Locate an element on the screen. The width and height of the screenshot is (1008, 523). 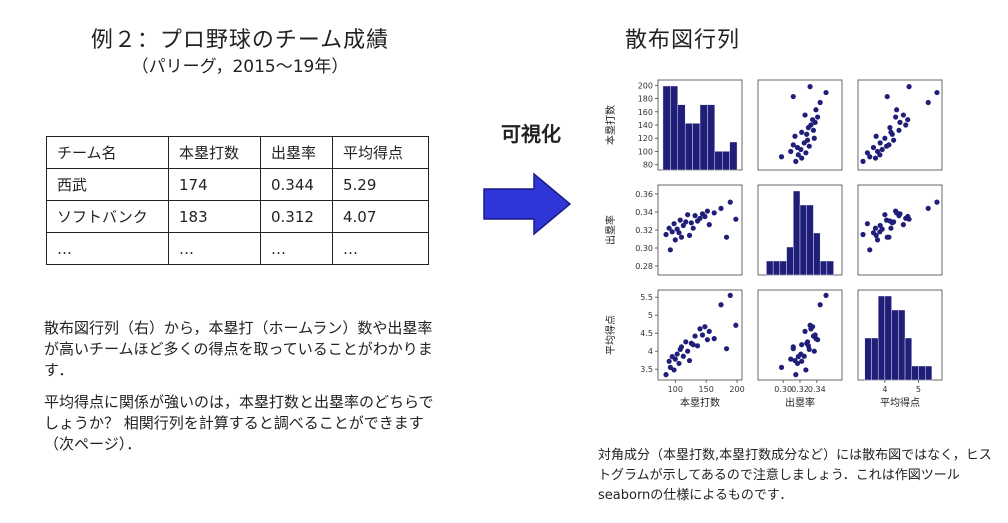
slide-title: 例２：プロ野球のチーム成績 is located at coordinates (240, 40).